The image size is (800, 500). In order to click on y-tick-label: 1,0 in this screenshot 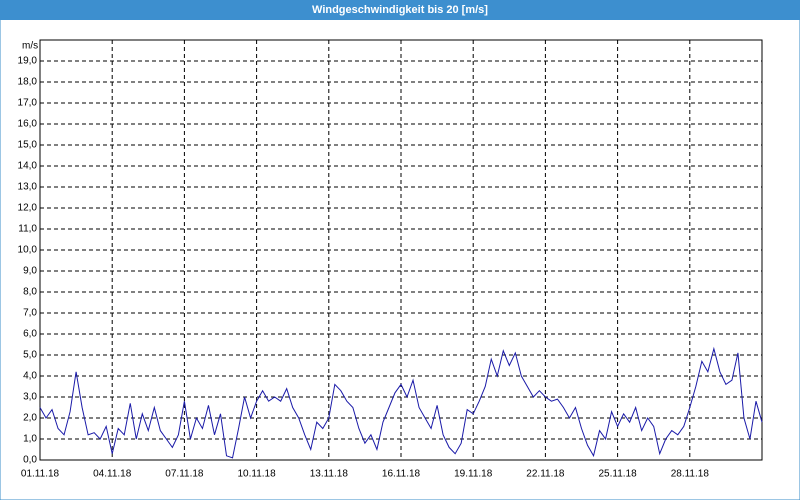, I will do `click(30, 439)`.